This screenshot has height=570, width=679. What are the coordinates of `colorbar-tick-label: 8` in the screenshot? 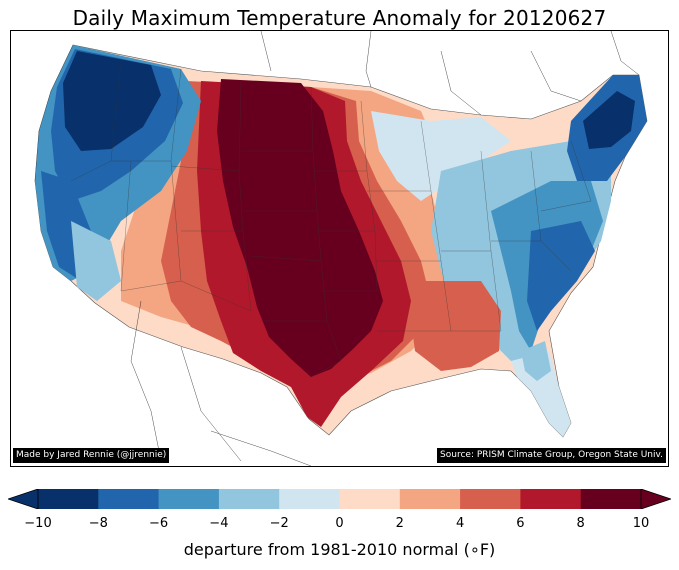 It's located at (580, 523).